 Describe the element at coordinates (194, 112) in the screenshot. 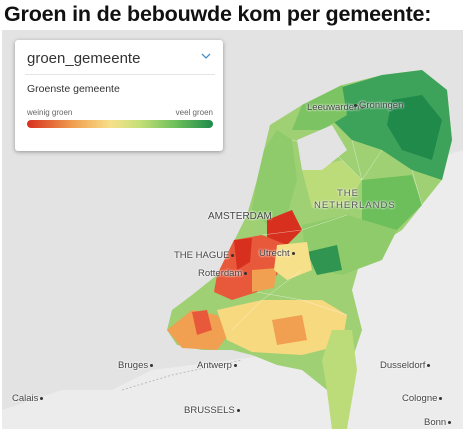

I see `legend-high-label: veel groen` at that location.